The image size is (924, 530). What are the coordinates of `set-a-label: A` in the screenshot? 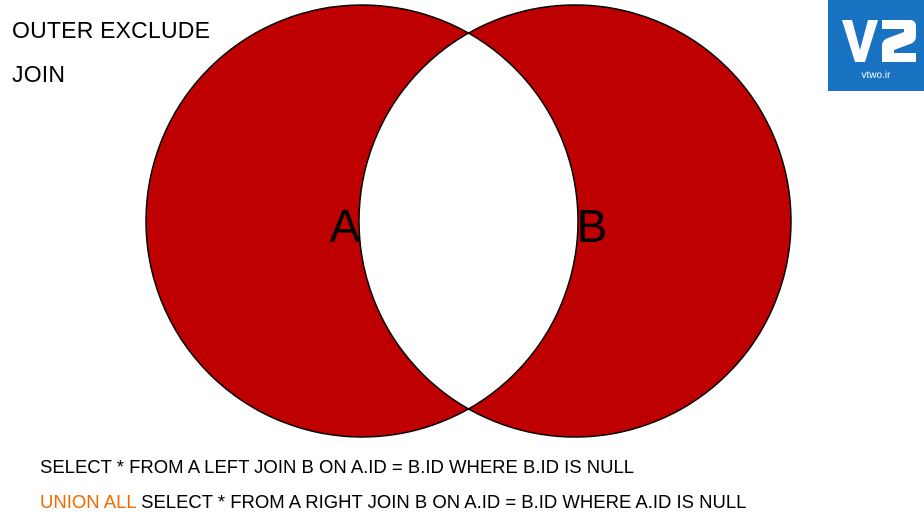 It's located at (345, 226).